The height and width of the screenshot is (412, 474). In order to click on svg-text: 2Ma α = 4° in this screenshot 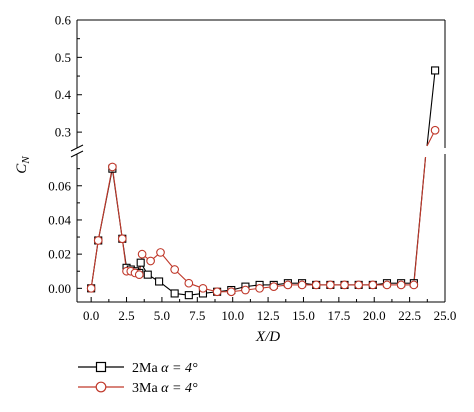, I will do `click(165, 368)`.